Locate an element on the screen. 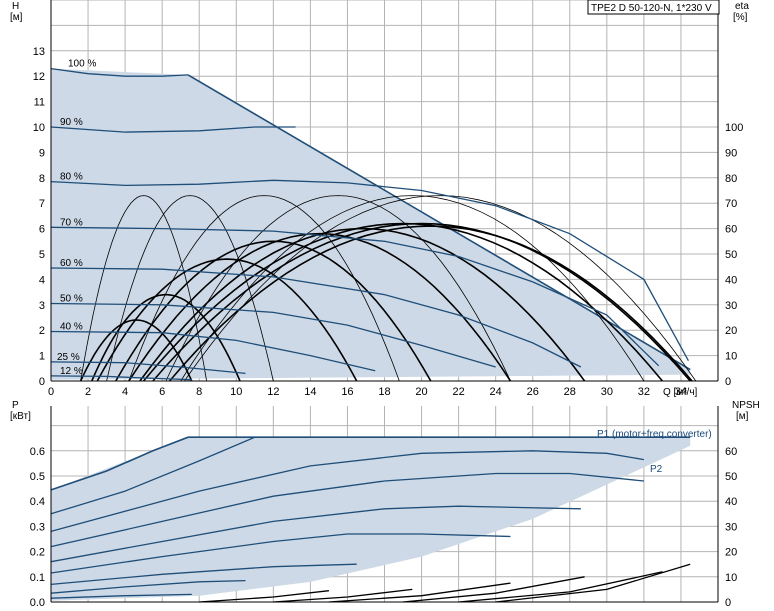 This screenshot has height=611, width=774. x-tick-label: 22 is located at coordinates (458, 392).